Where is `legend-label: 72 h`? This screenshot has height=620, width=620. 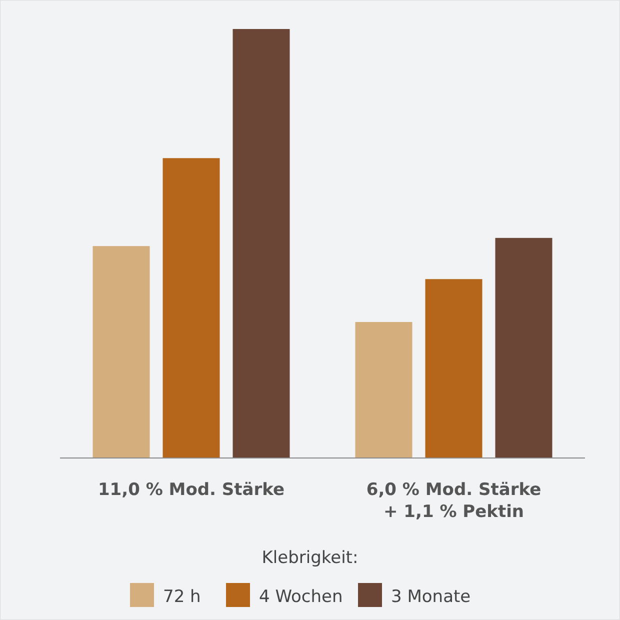
legend-label: 72 h is located at coordinates (182, 597).